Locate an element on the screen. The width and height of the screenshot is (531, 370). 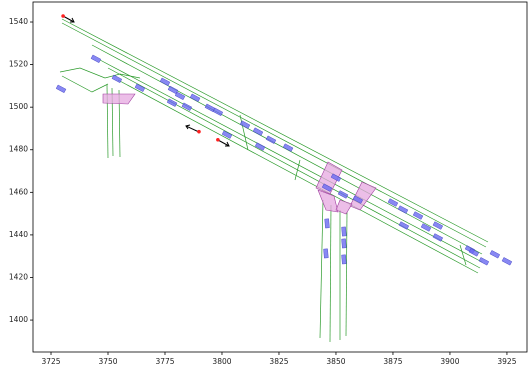
x-tick-label: 3875 is located at coordinates (392, 361).